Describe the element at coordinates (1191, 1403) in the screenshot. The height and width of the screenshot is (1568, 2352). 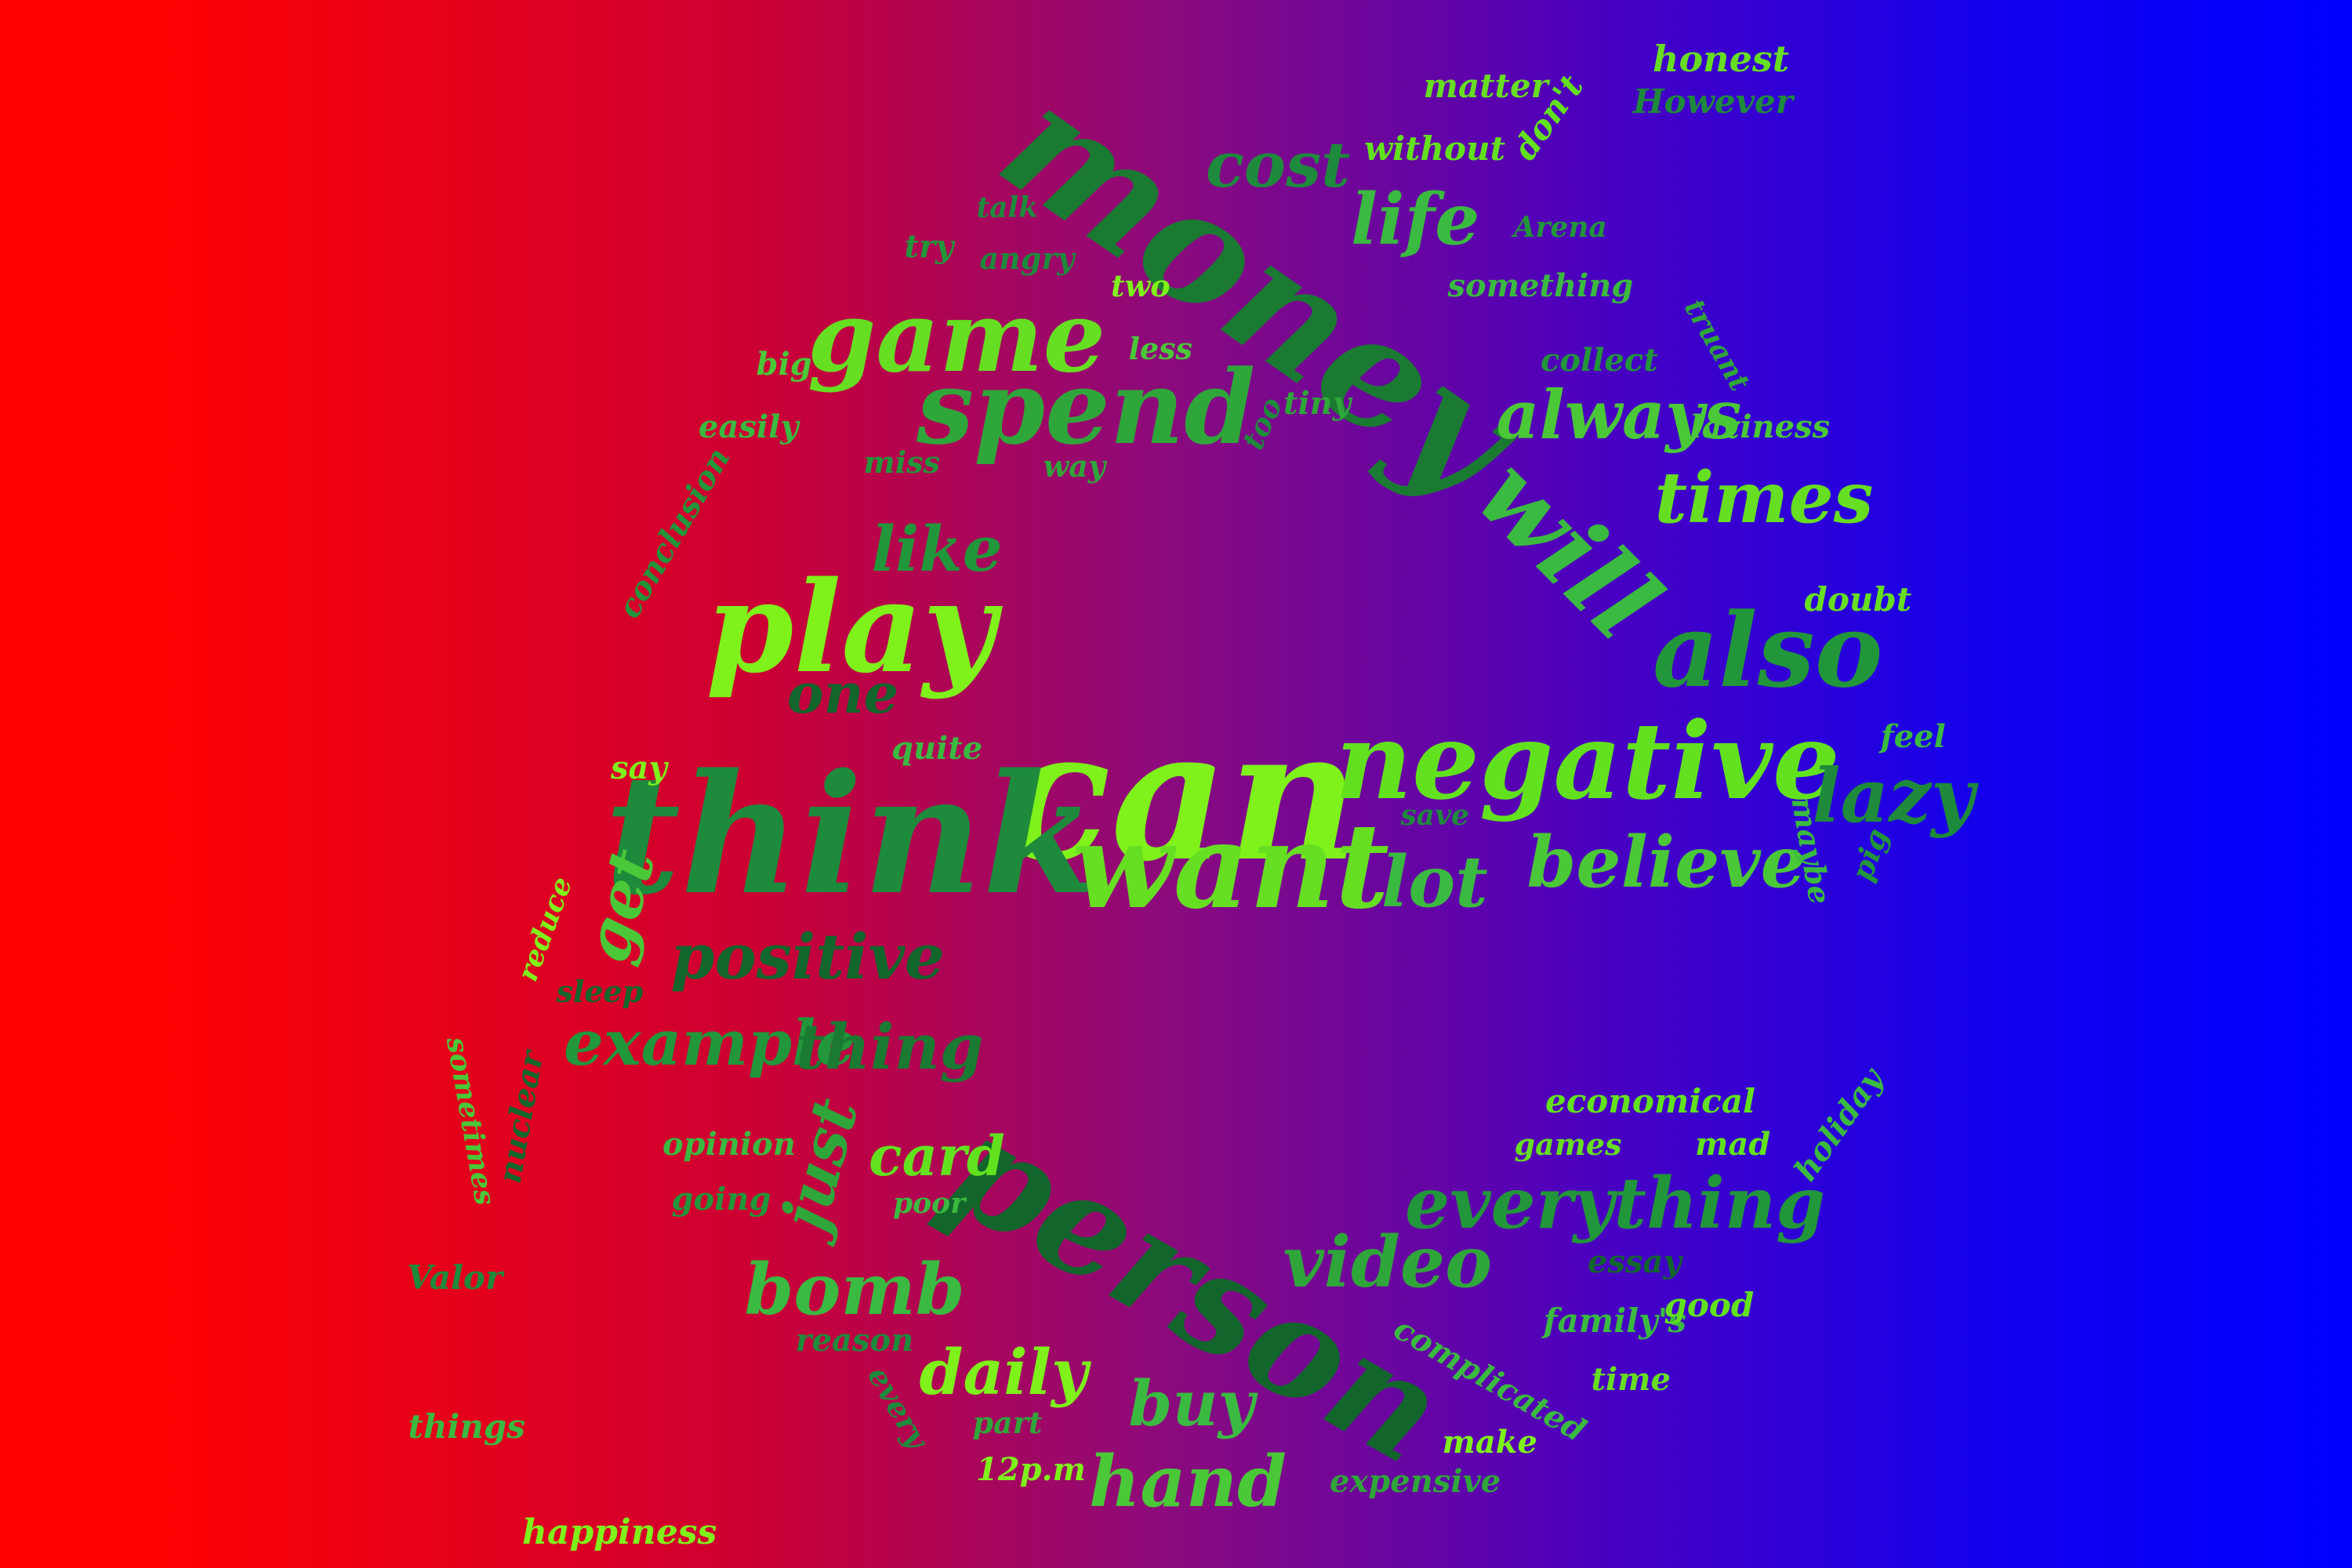
I see `word-buy: buy` at that location.